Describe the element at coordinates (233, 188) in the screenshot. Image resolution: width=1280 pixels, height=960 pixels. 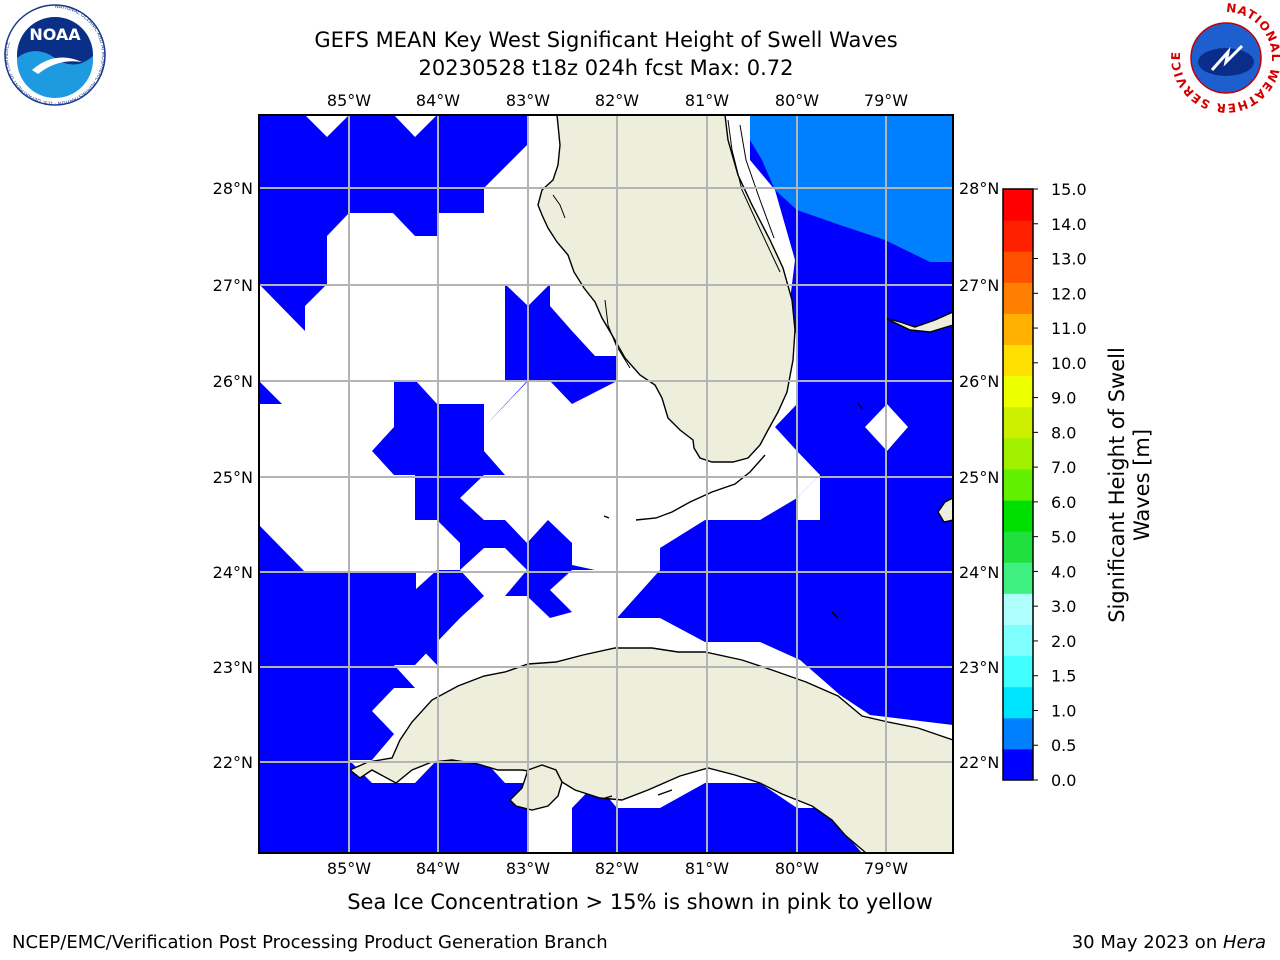
I see `lat-tick-left: 28°N` at that location.